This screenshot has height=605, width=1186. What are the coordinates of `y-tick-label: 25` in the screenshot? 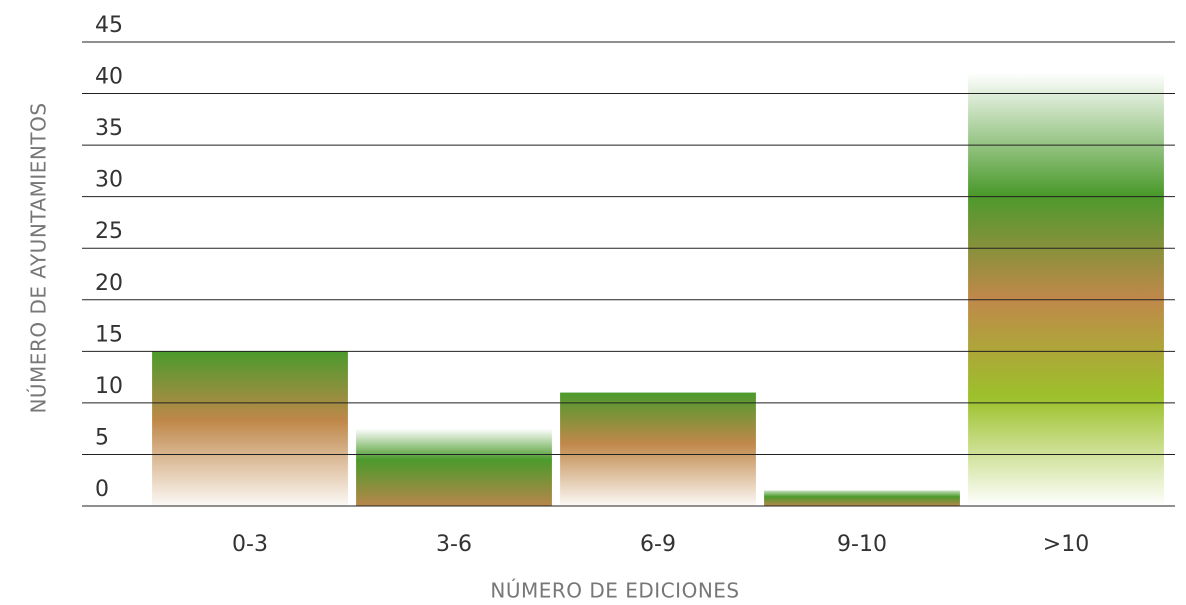 It's located at (109, 231).